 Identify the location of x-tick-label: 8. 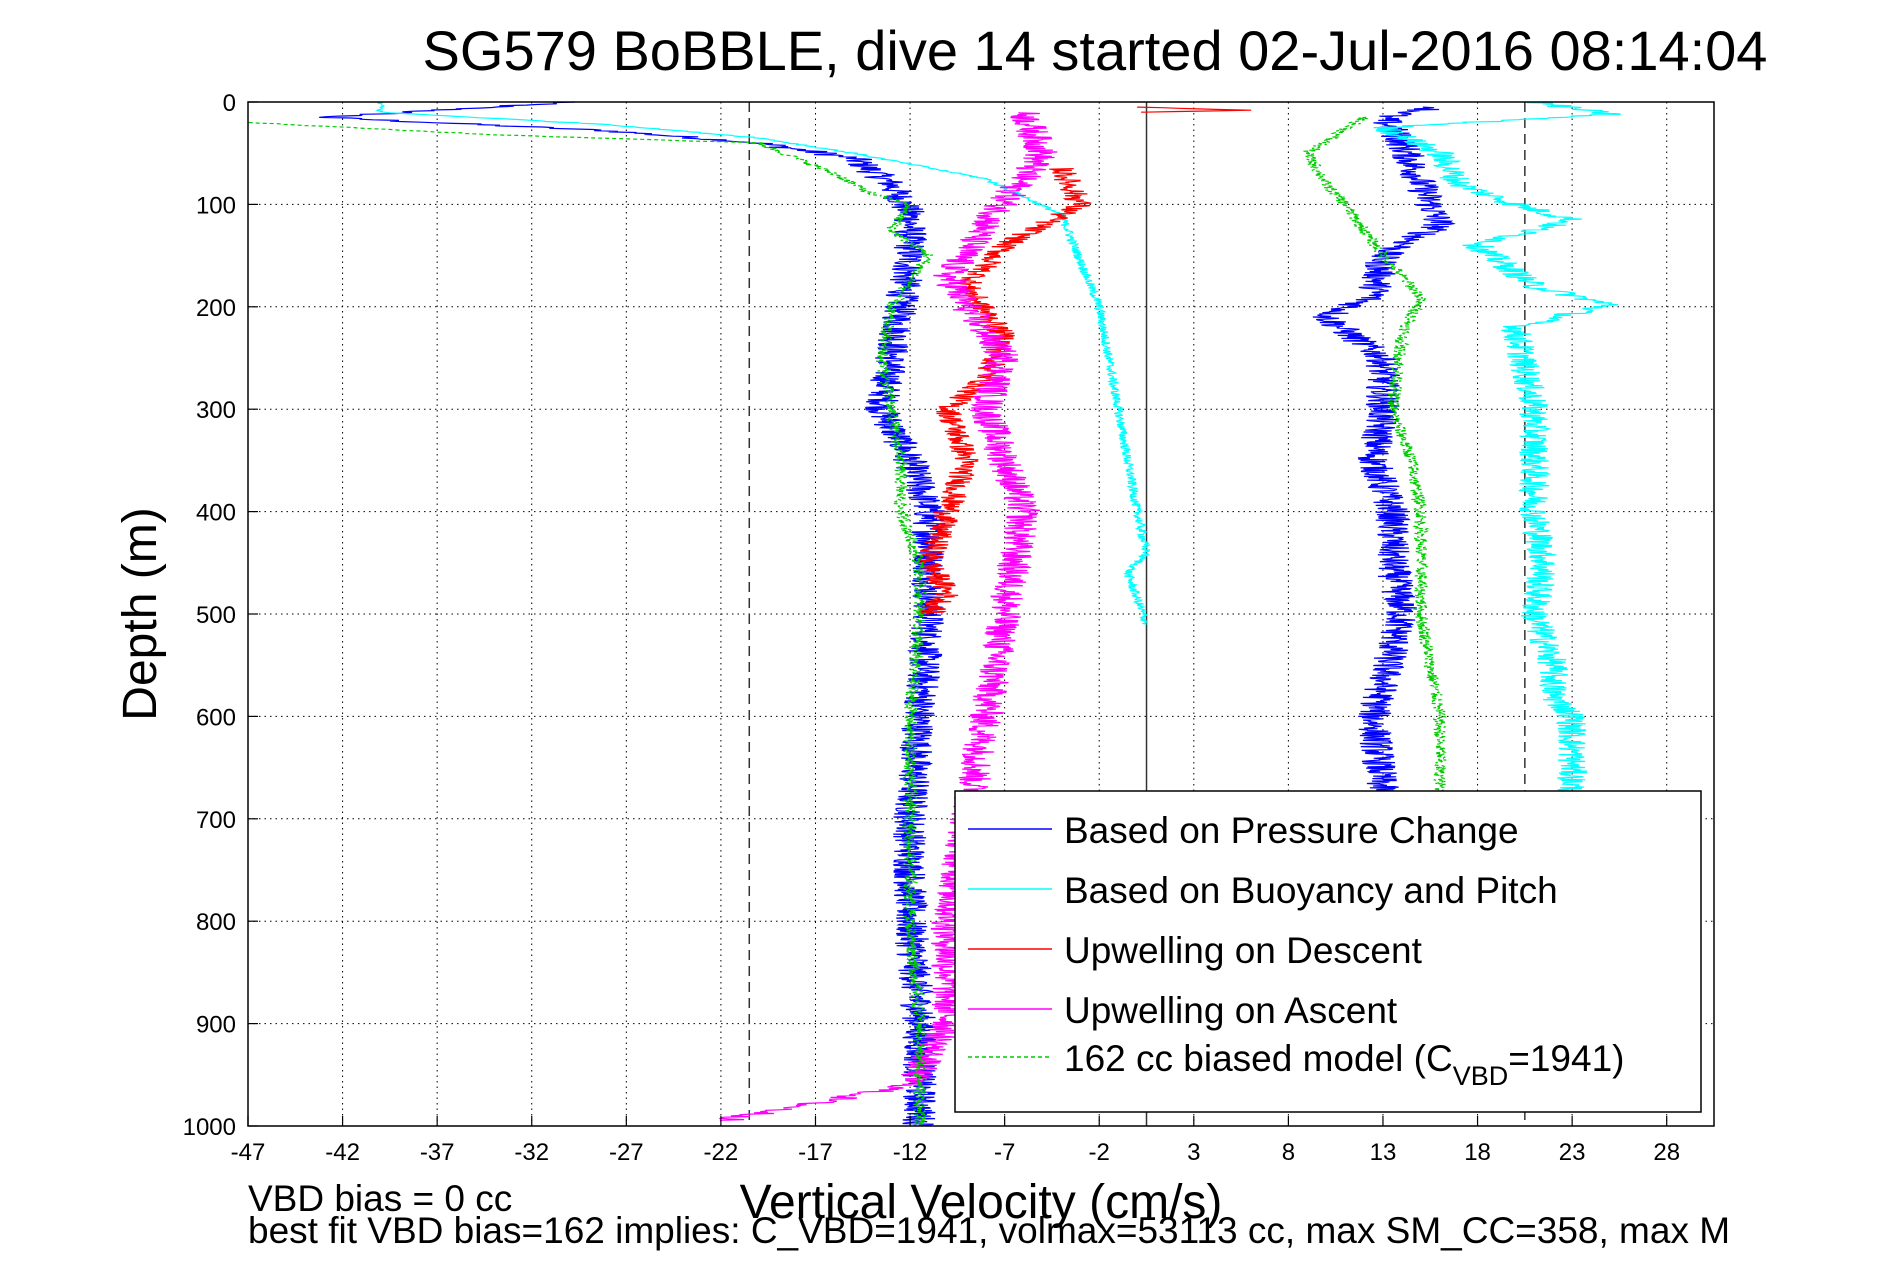
(1288, 1152).